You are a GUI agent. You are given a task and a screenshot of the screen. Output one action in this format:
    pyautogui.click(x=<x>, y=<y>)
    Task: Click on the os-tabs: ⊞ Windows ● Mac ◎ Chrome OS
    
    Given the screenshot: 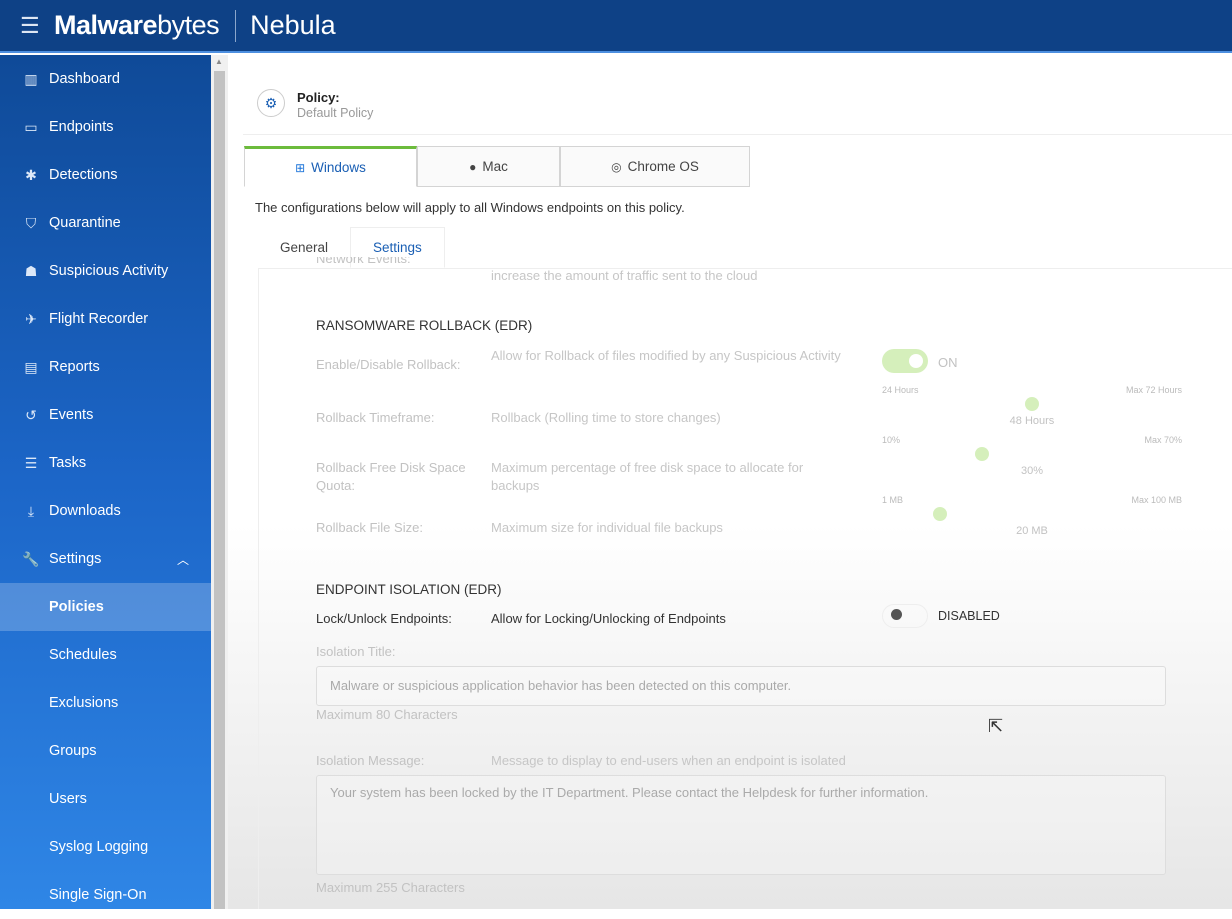 What is the action you would take?
    pyautogui.click(x=497, y=166)
    